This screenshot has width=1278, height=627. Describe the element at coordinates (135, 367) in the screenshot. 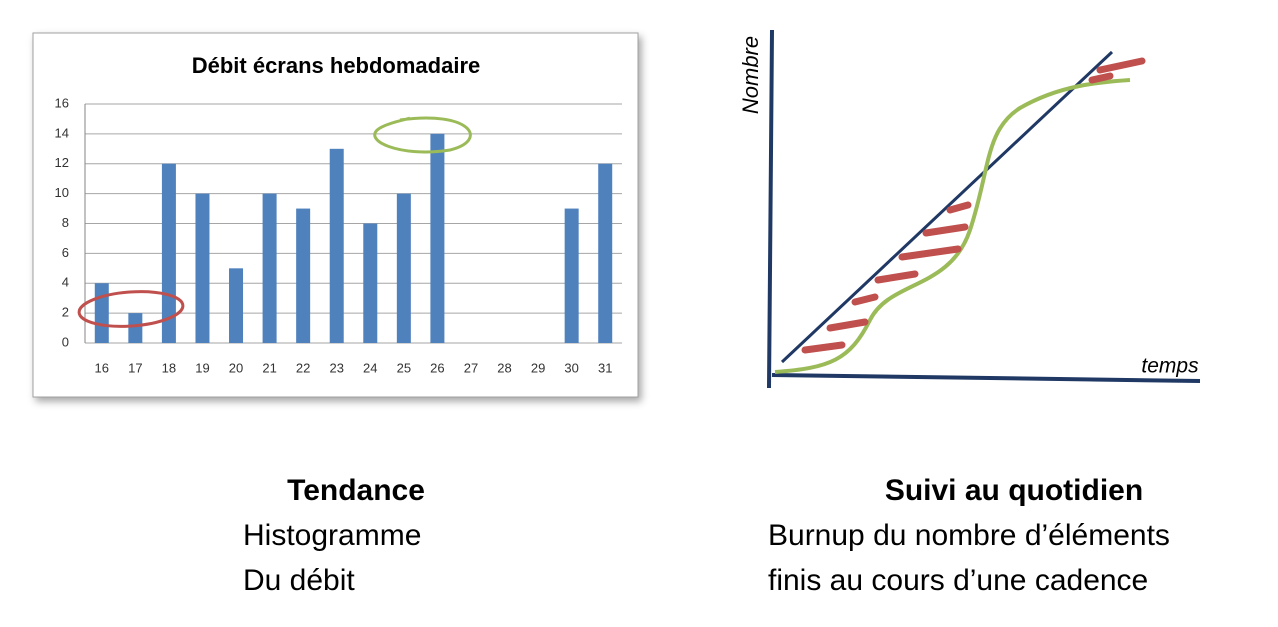

I see `x-tick-label: 17` at that location.